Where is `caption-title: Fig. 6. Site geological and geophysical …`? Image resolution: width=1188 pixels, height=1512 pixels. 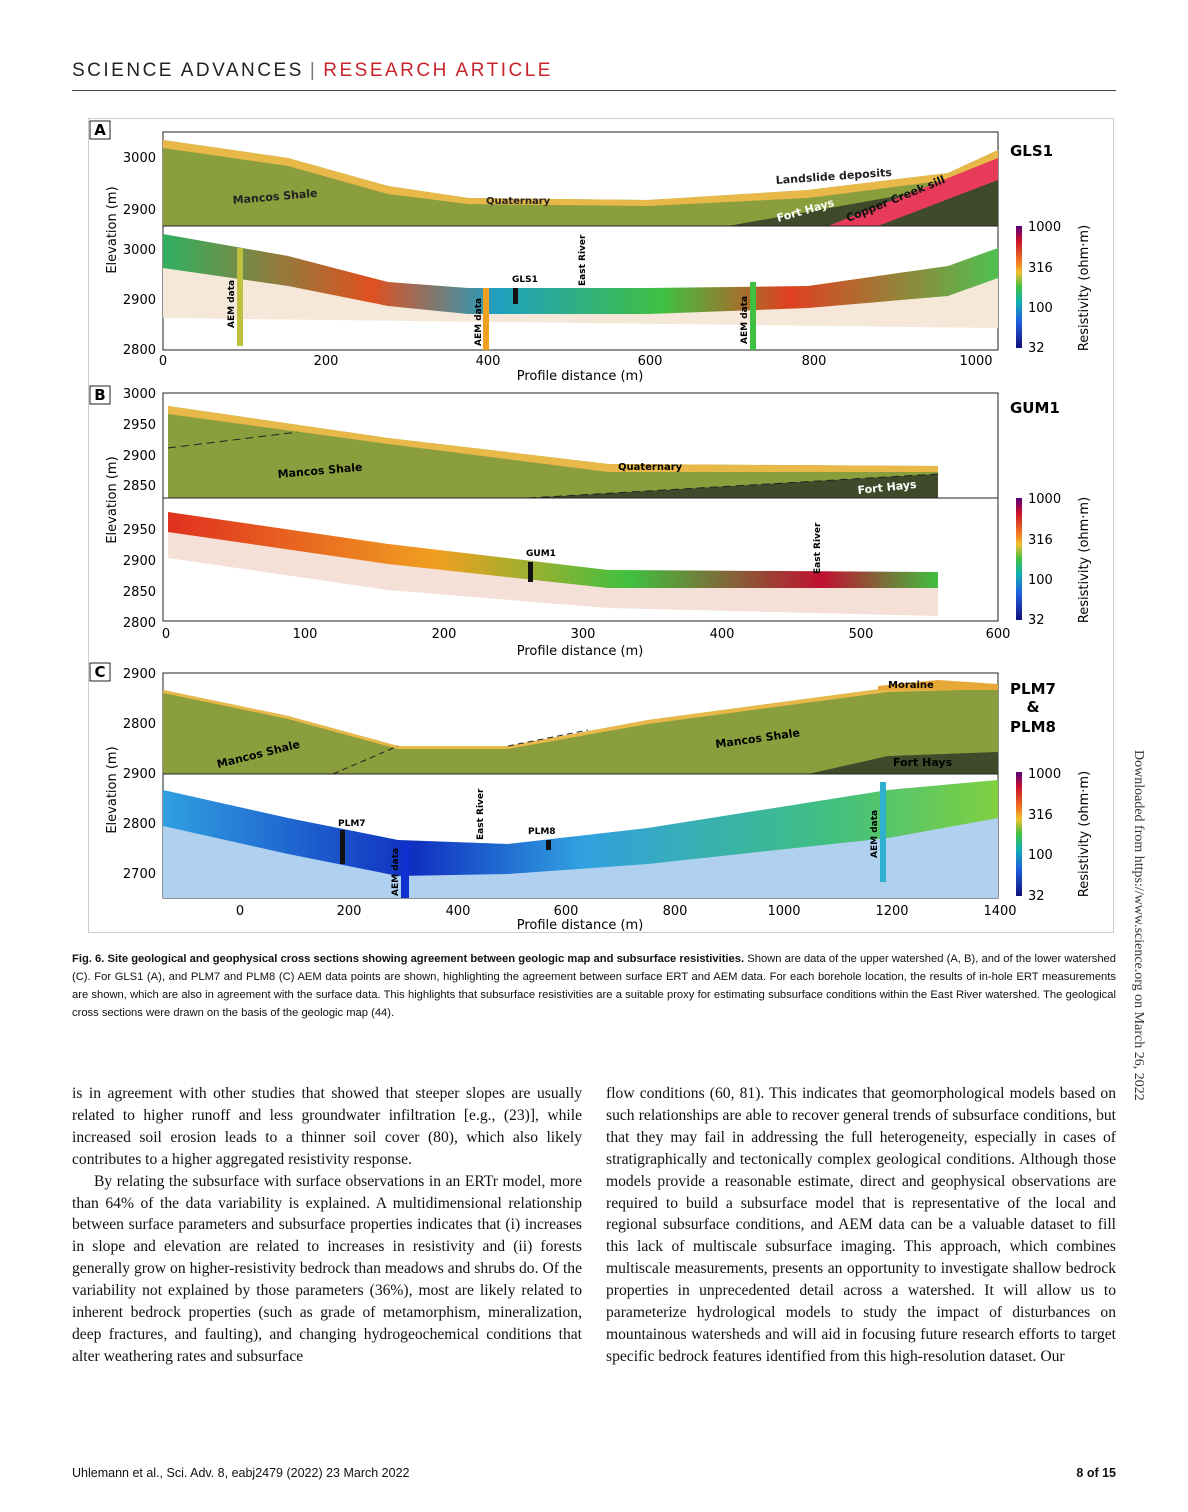 caption-title: Fig. 6. Site geological and geophysical … is located at coordinates (408, 959).